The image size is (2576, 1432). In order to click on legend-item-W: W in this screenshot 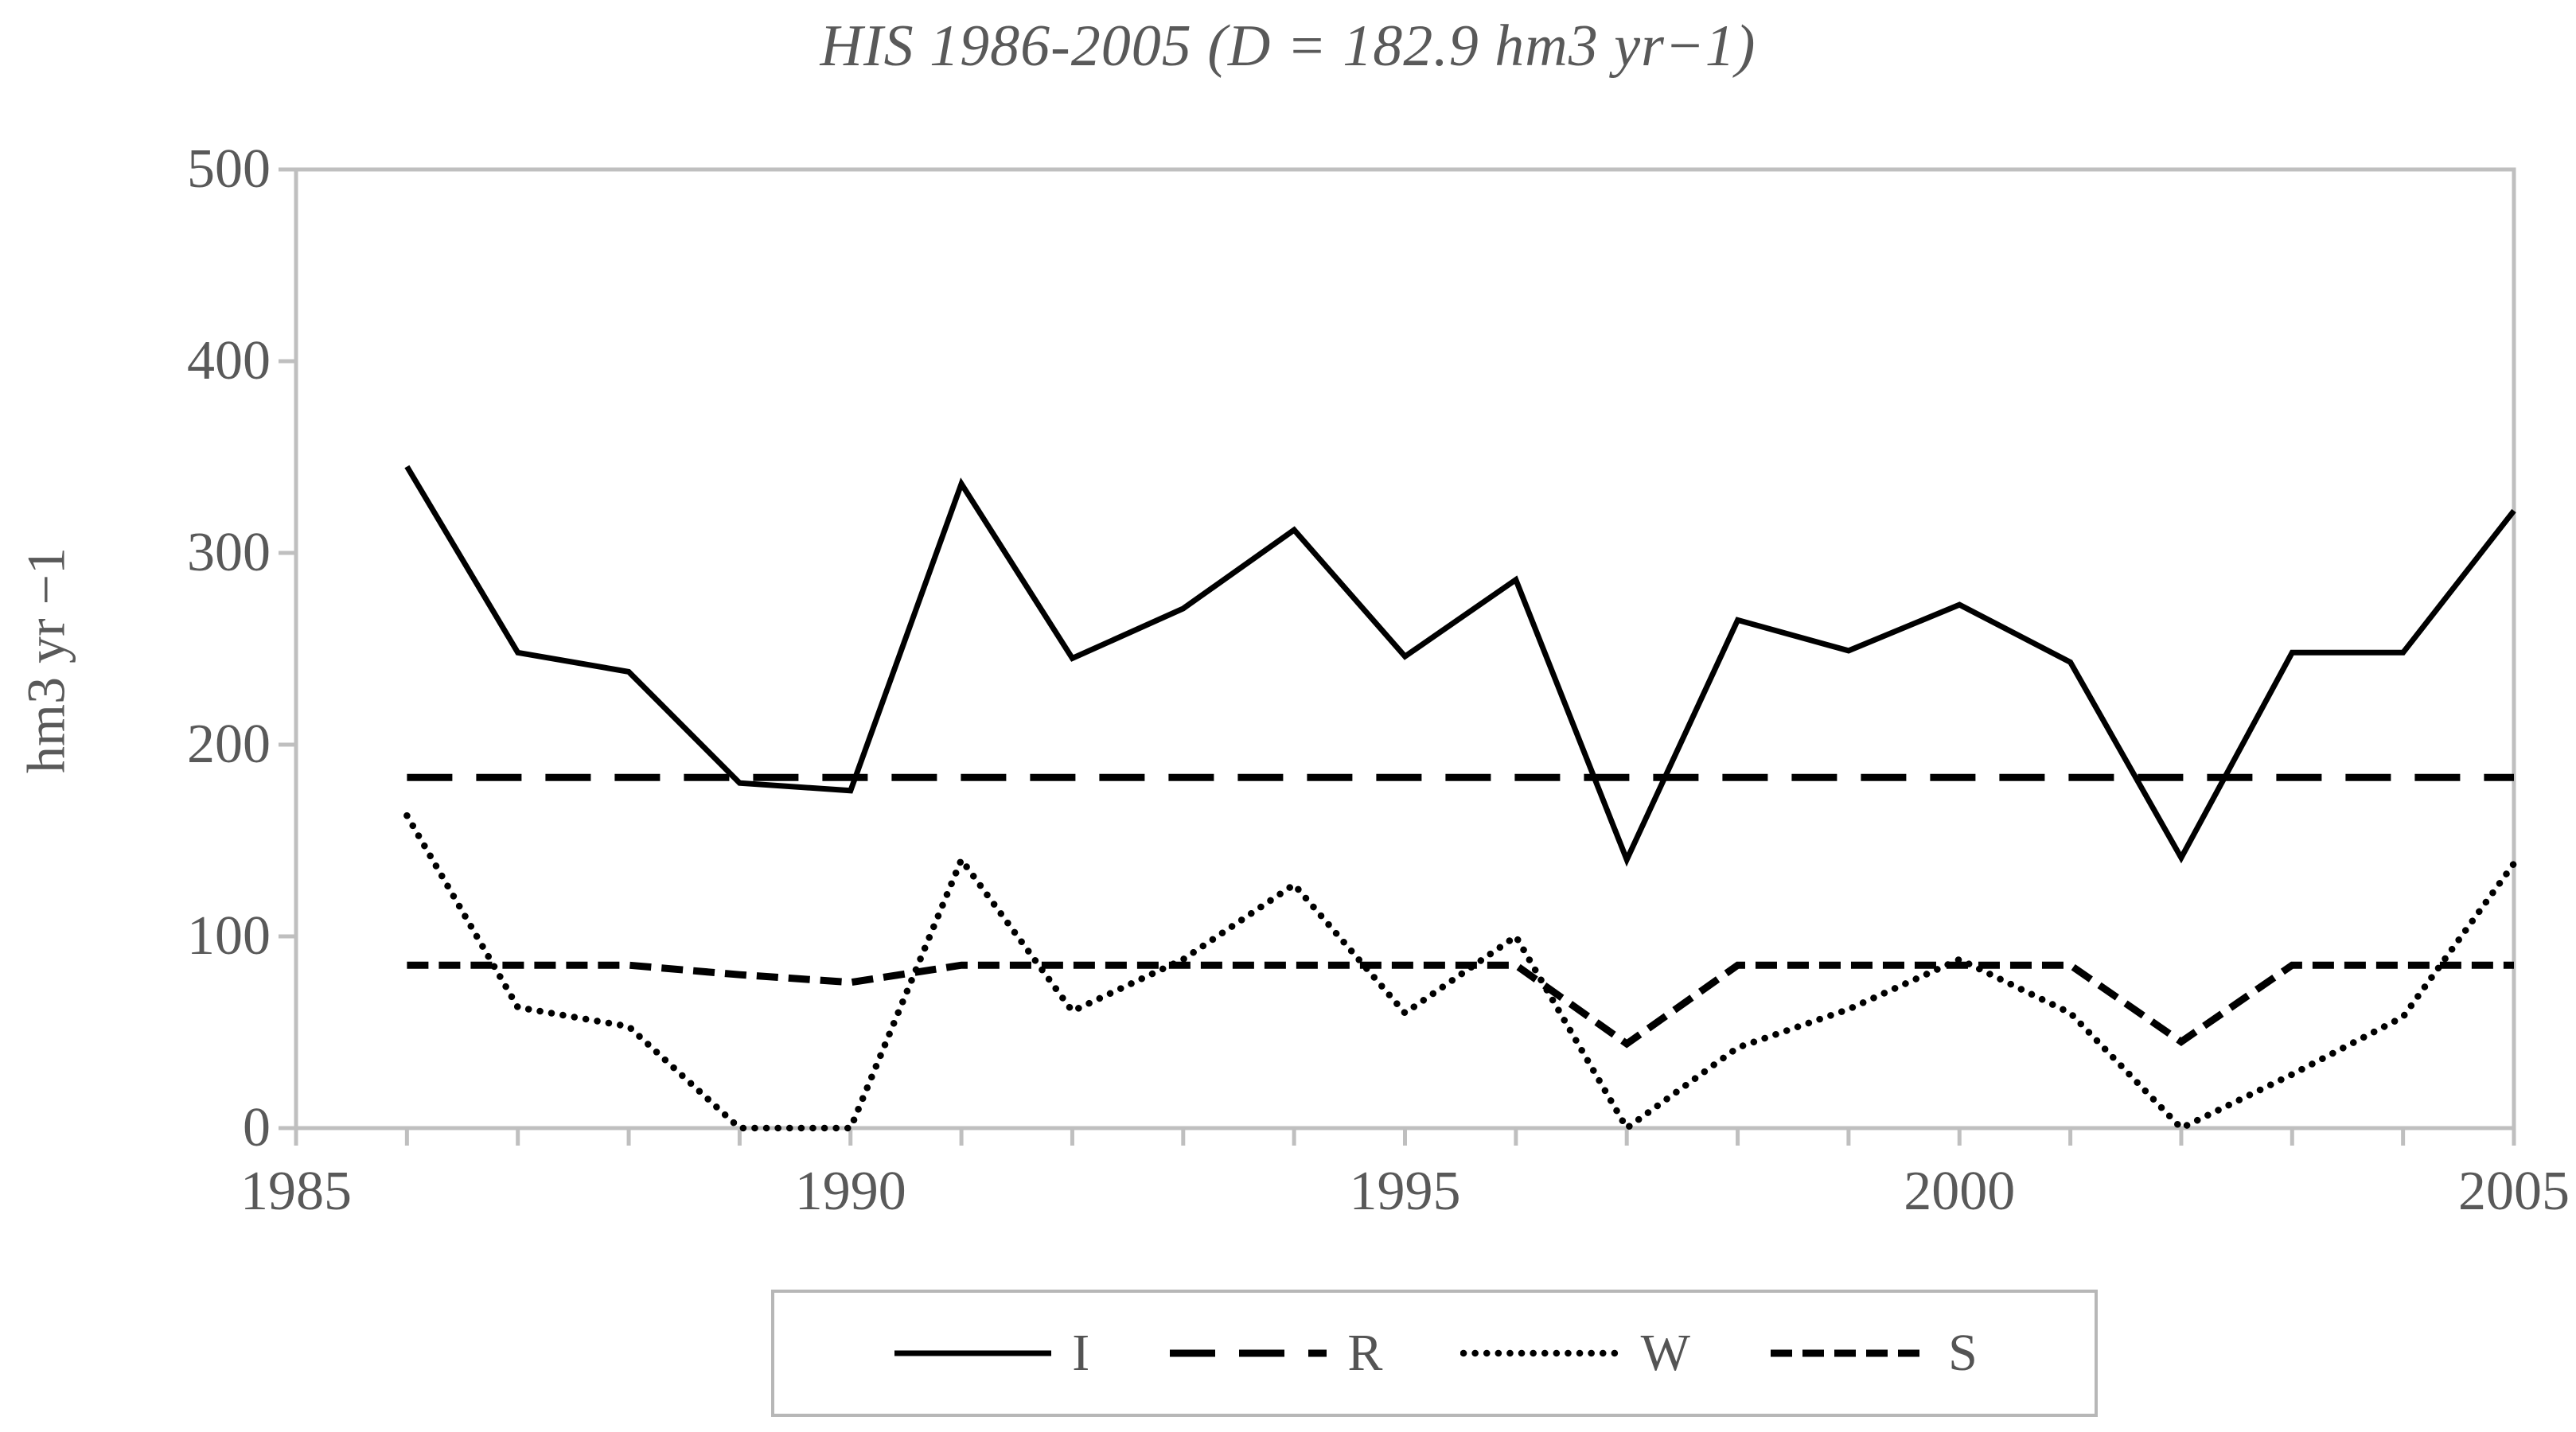, I will do `click(1574, 1353)`.